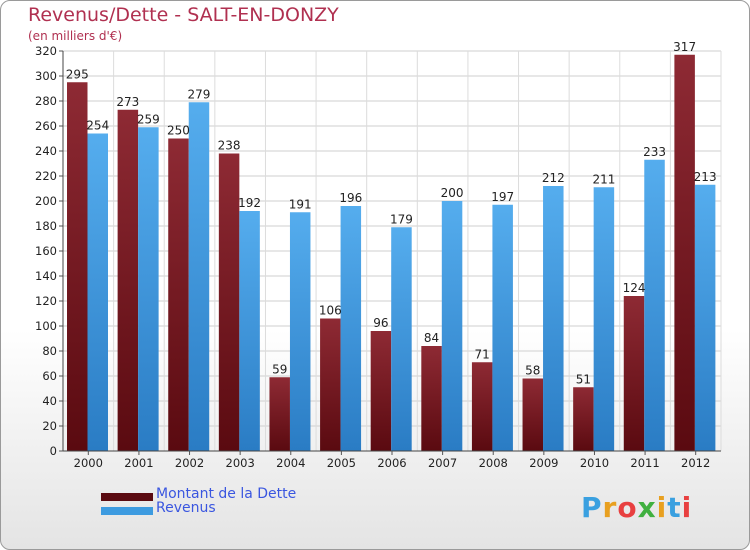 This screenshot has height=550, width=750. I want to click on y-tick-label: 120, so click(46, 301).